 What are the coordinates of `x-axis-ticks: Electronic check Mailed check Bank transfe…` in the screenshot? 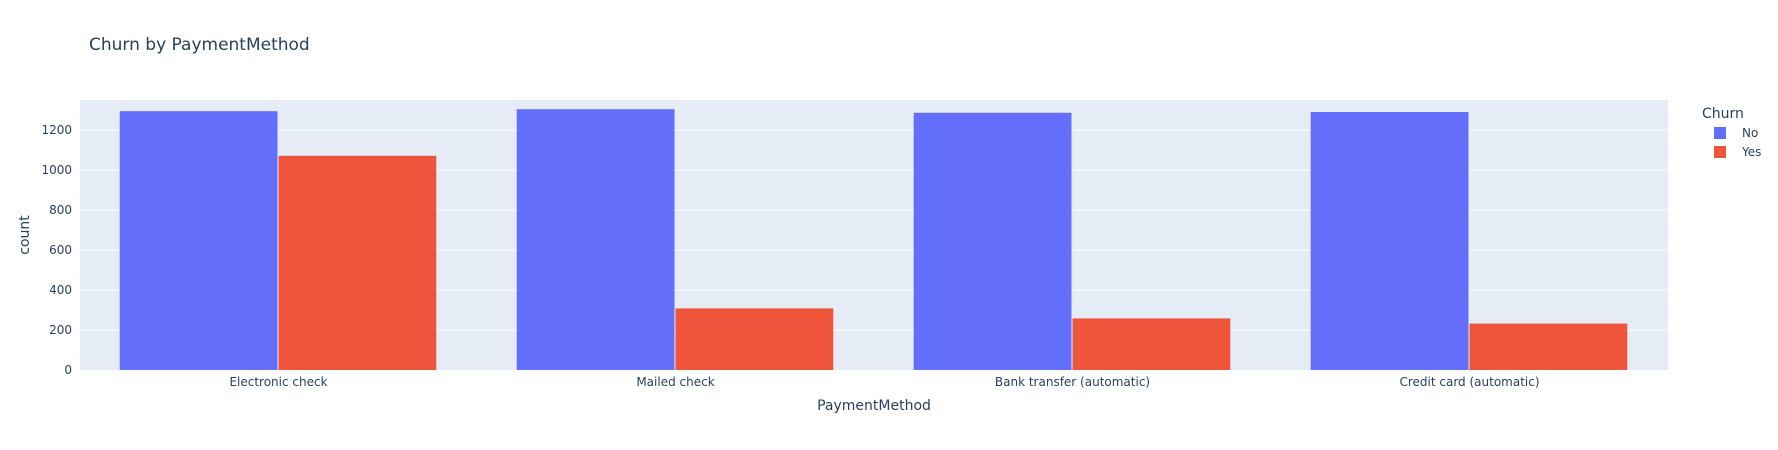 It's located at (884, 382).